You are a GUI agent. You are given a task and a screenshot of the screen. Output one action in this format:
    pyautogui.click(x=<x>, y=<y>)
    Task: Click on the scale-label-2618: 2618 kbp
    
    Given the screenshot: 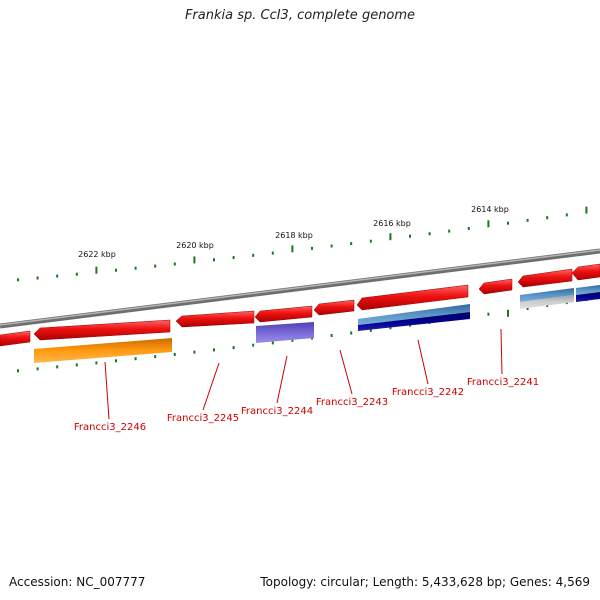 What is the action you would take?
    pyautogui.click(x=294, y=235)
    